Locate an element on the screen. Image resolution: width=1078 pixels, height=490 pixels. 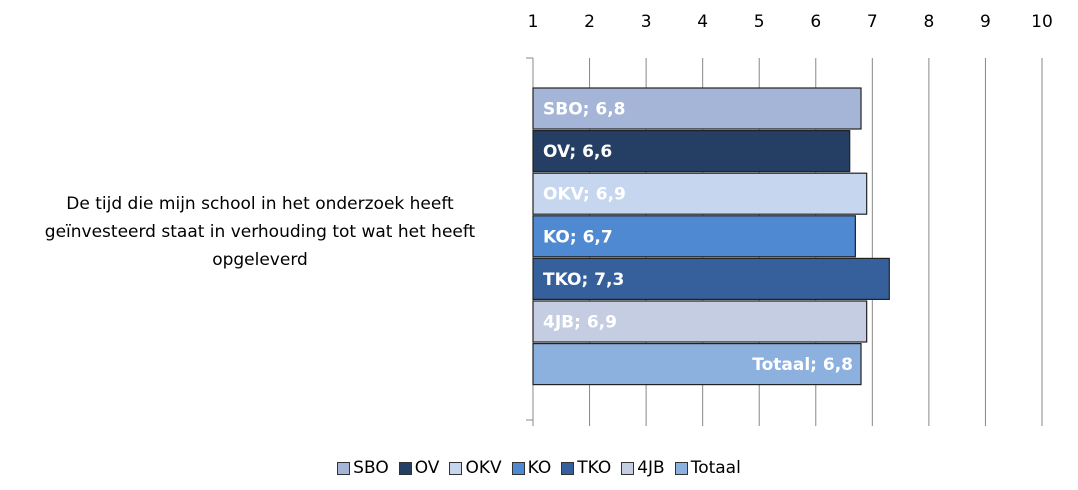
x-tick-label: 7 is located at coordinates (872, 22).